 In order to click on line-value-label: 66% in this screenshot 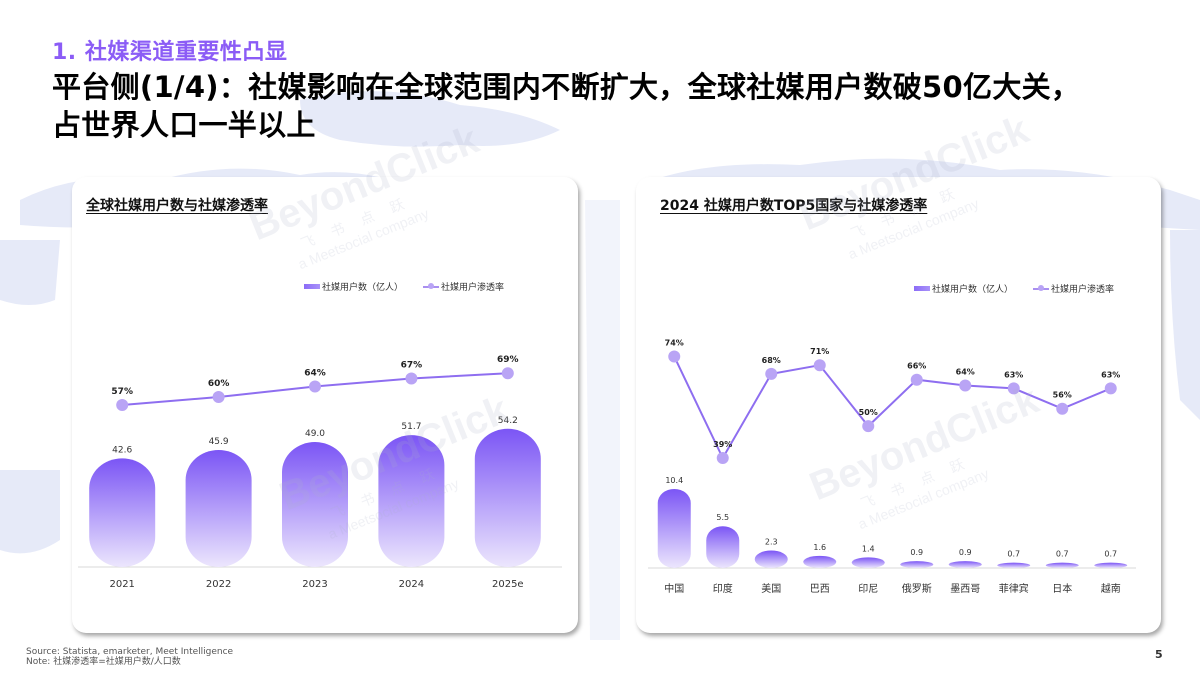, I will do `click(916, 366)`.